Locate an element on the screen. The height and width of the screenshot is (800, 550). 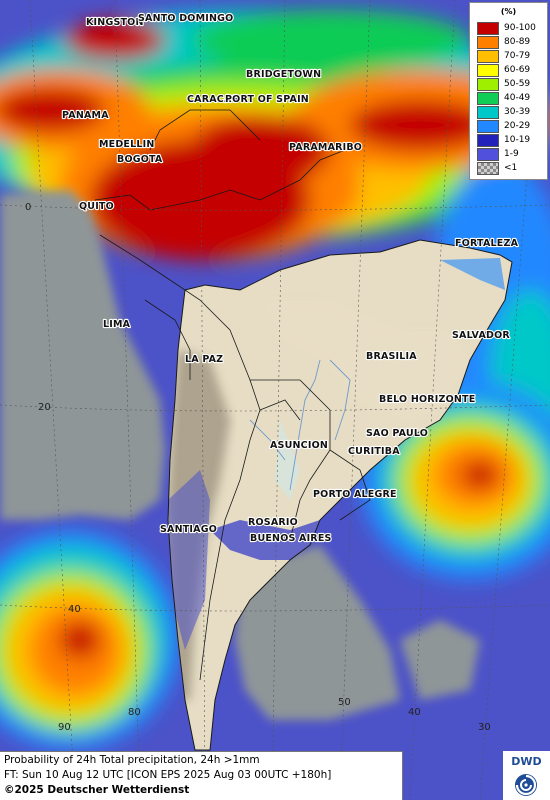
dwd-swirl-icon is located at coordinates (526, 785).